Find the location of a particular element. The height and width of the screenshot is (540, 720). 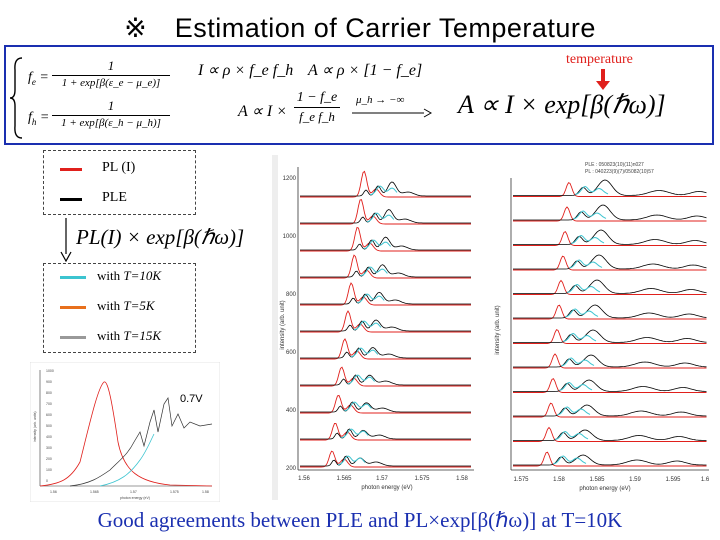

main-equation: A ∝ I × exp[β(ℏω)] is located at coordinates (562, 104).